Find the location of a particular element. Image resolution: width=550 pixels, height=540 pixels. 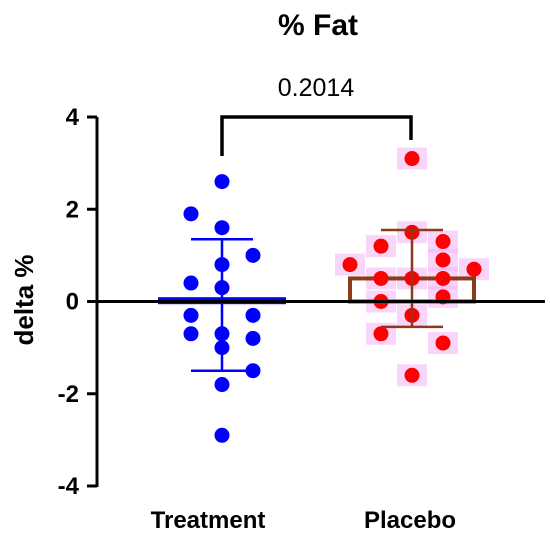

p-value-label: 0.2014 is located at coordinates (316, 88).